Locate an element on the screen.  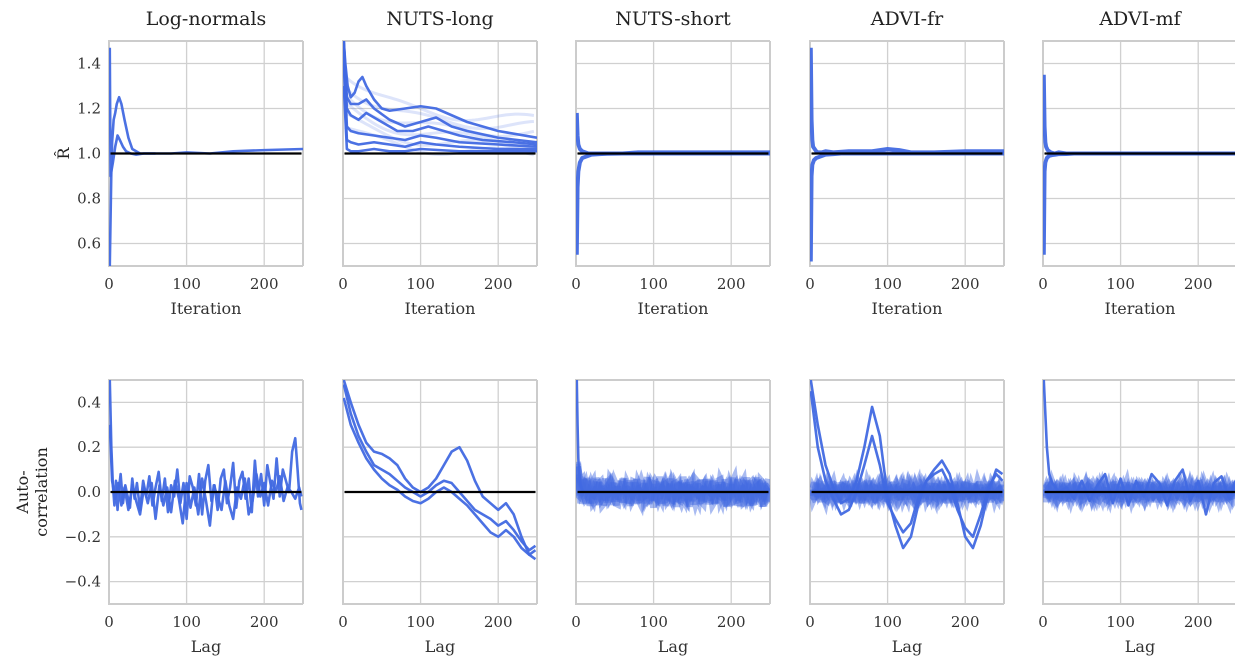
panel-title: ADVI-fr is located at coordinates (907, 19).